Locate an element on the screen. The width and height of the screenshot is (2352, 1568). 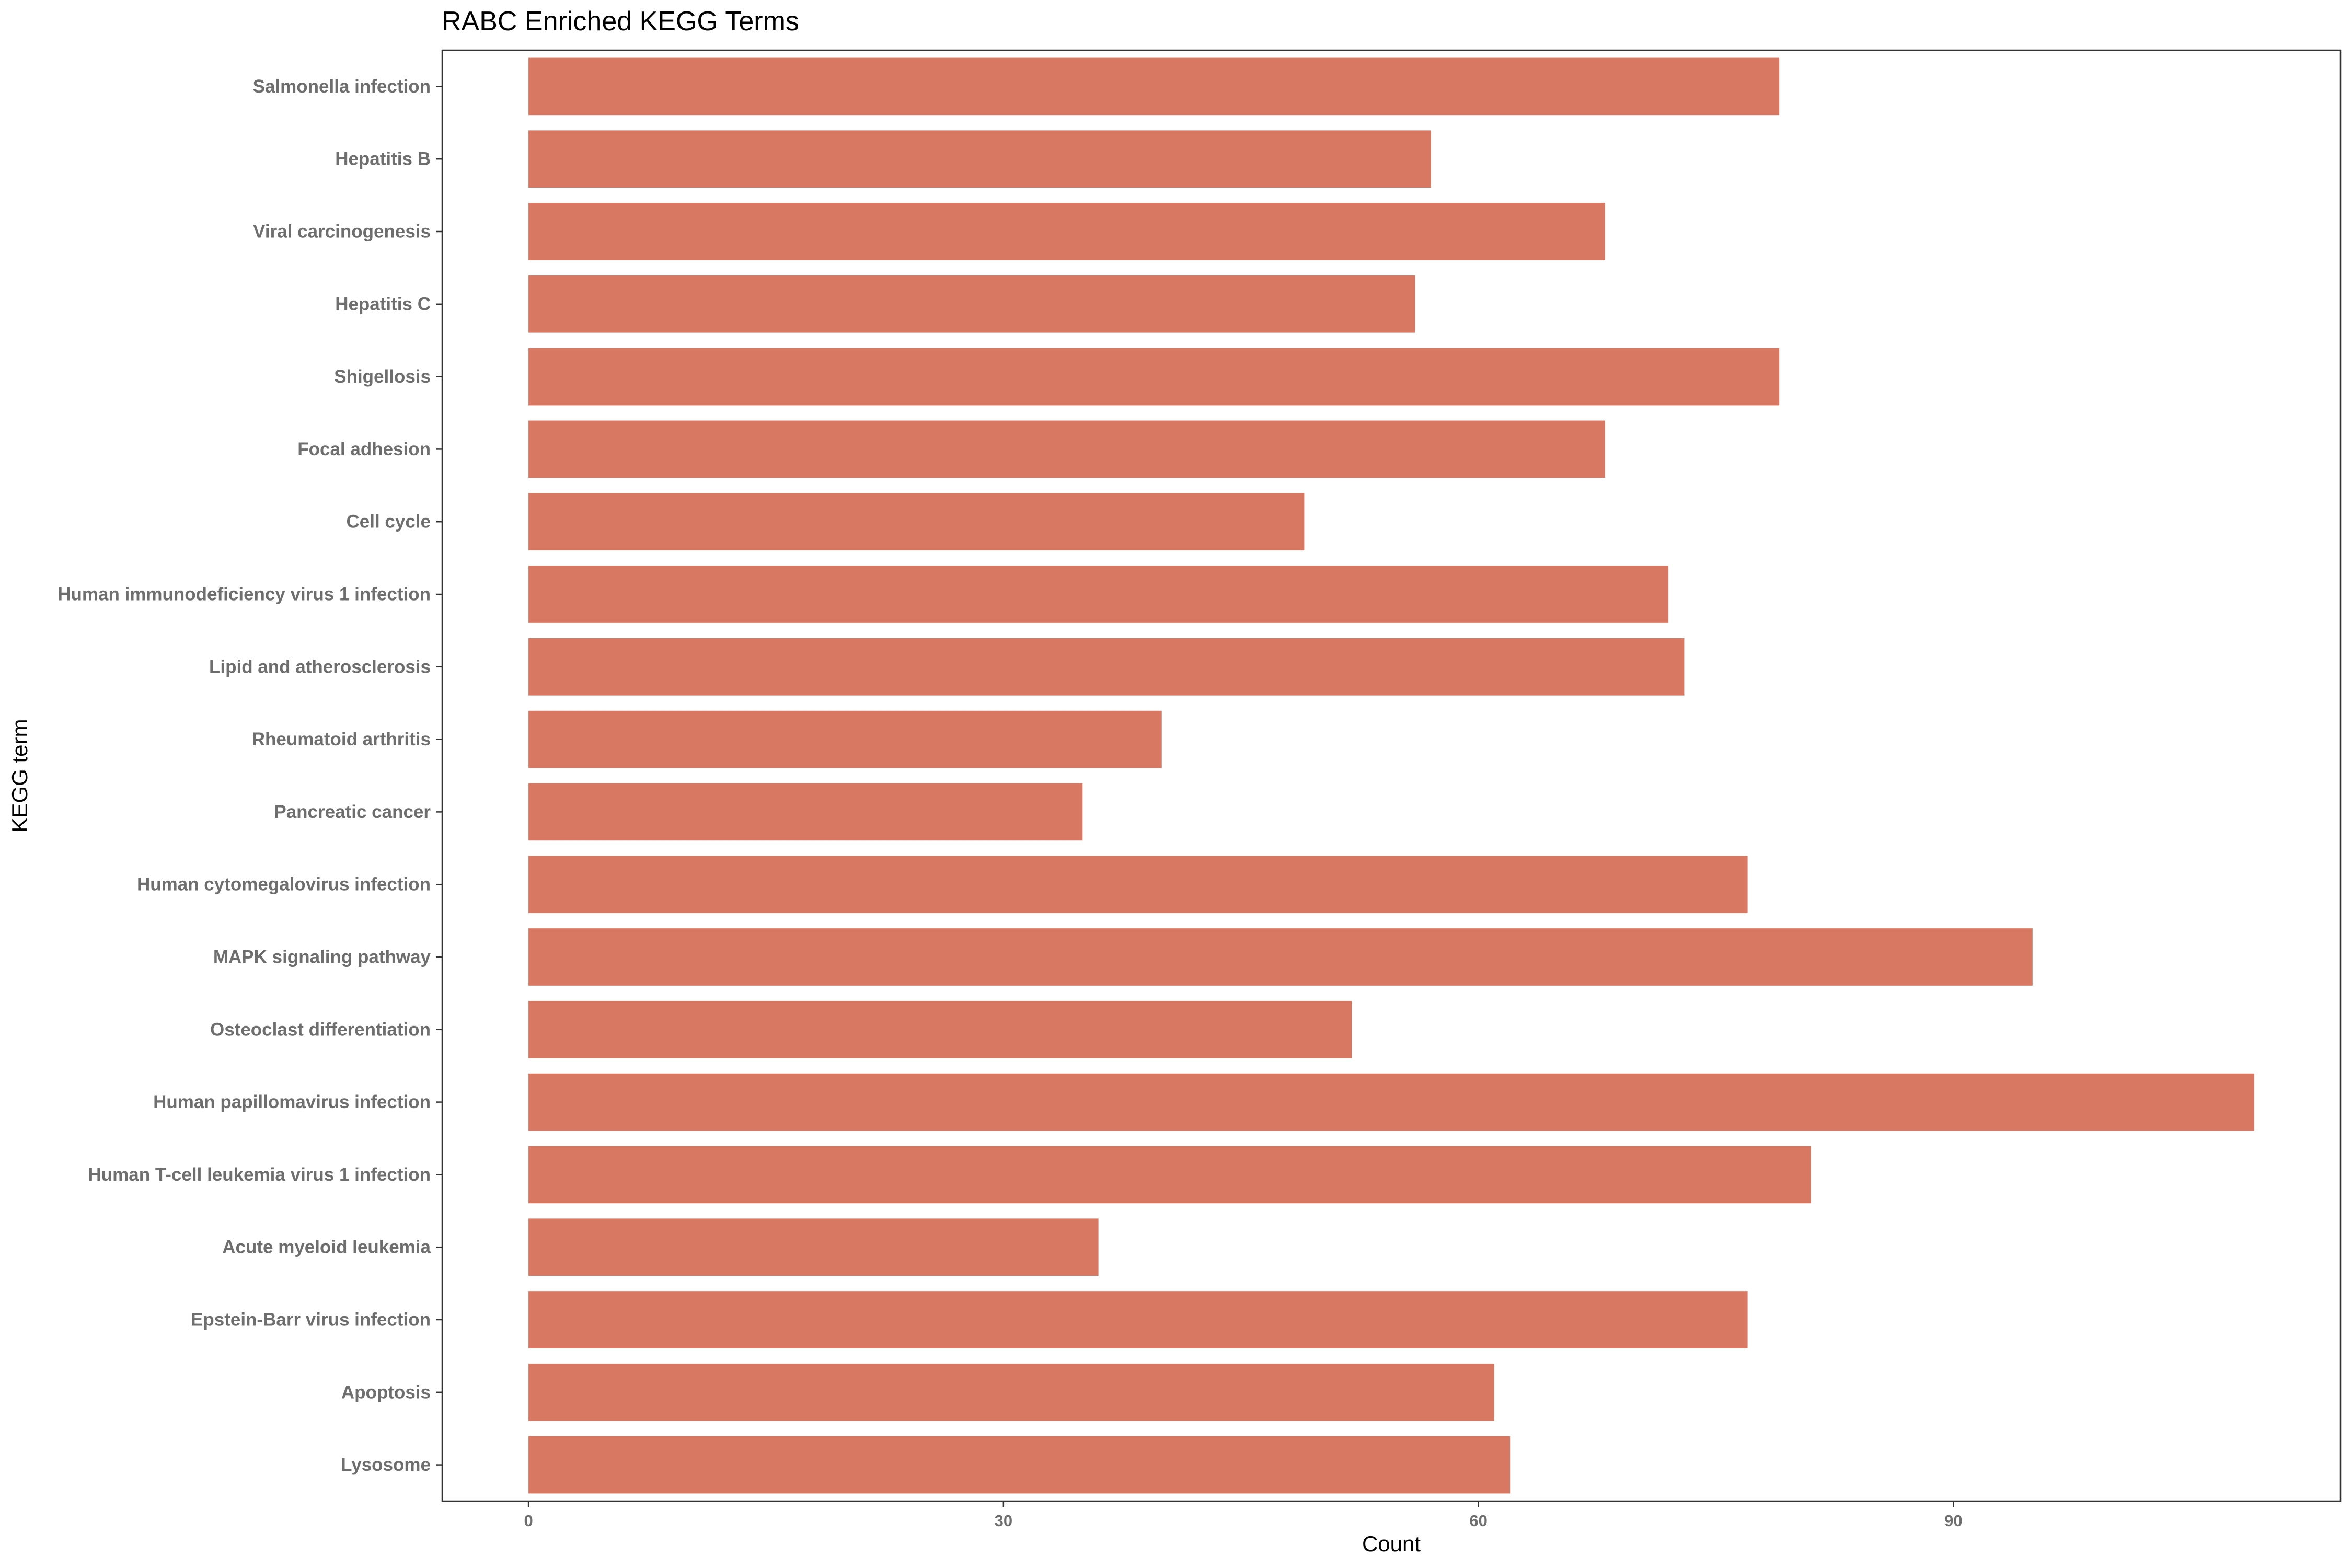
chart-title: RABC Enriched KEGG Terms is located at coordinates (620, 21).